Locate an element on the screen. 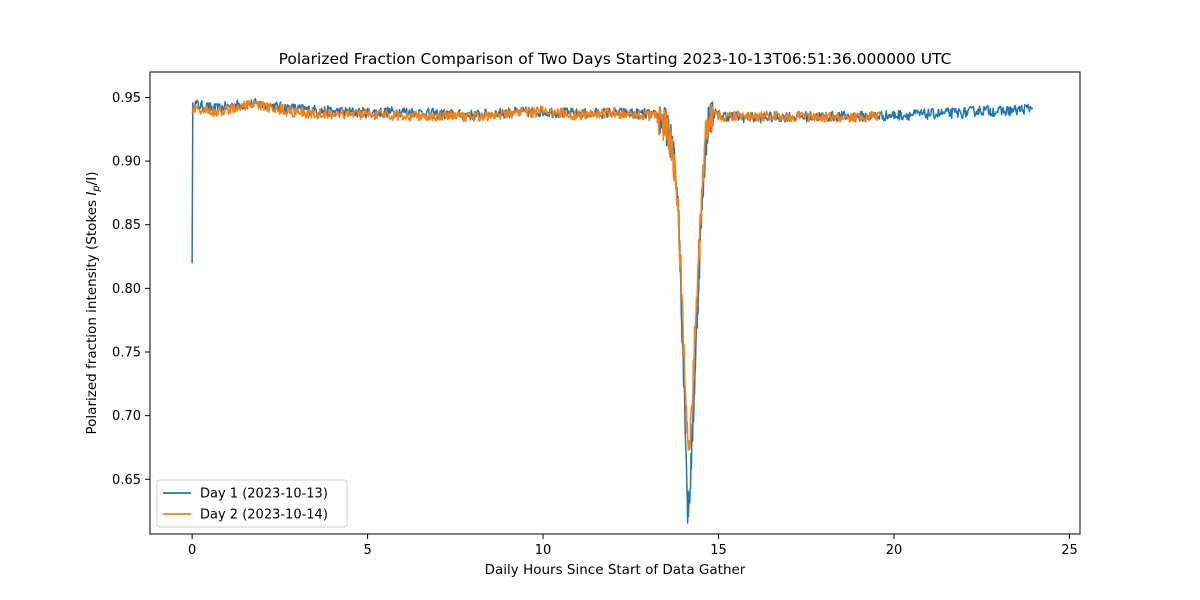  legend-label-2: Day 2 (2023-10-14) is located at coordinates (264, 515).